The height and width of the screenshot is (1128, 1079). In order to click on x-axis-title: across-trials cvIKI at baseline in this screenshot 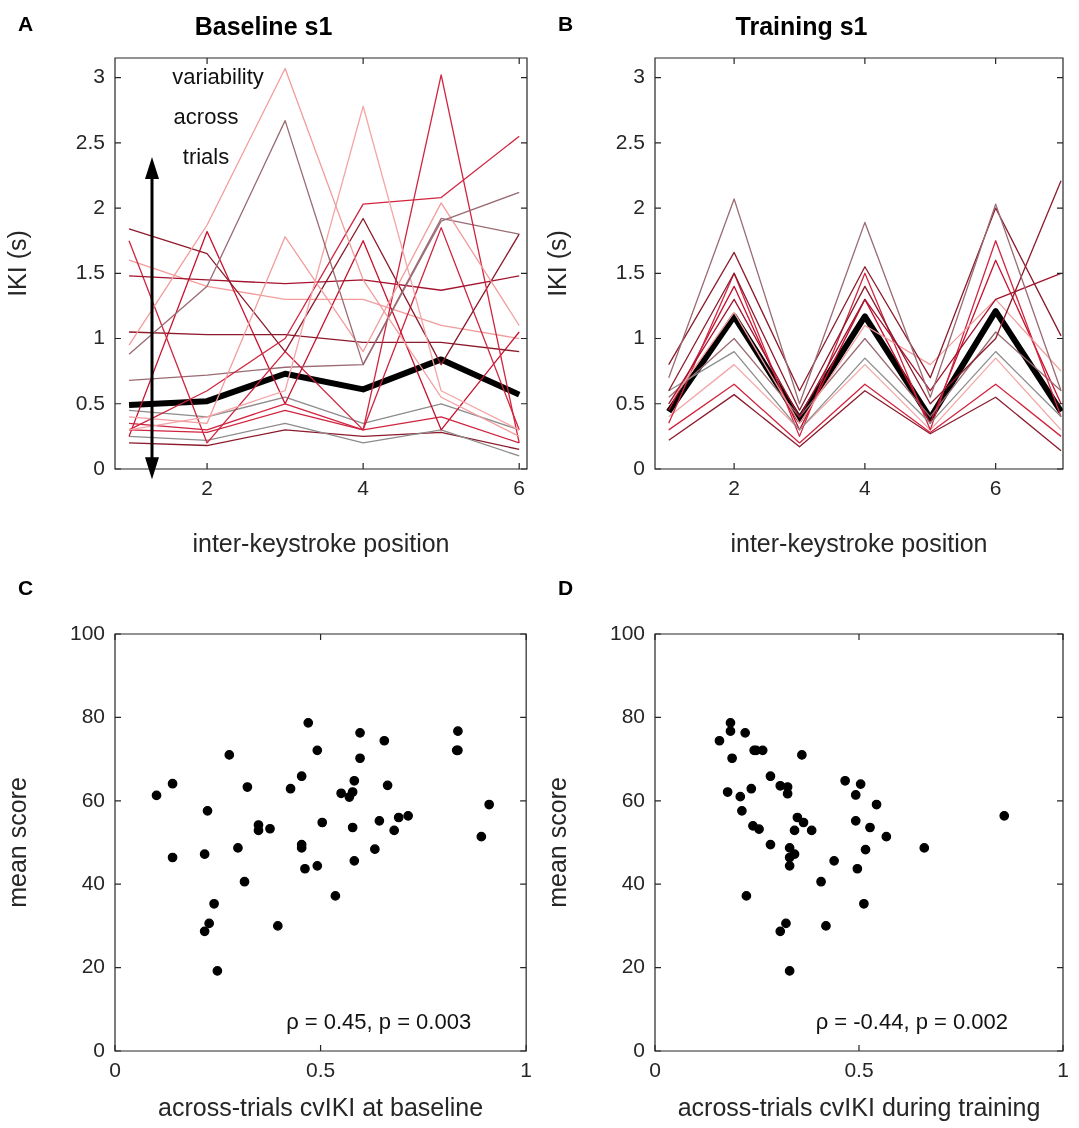, I will do `click(321, 1106)`.